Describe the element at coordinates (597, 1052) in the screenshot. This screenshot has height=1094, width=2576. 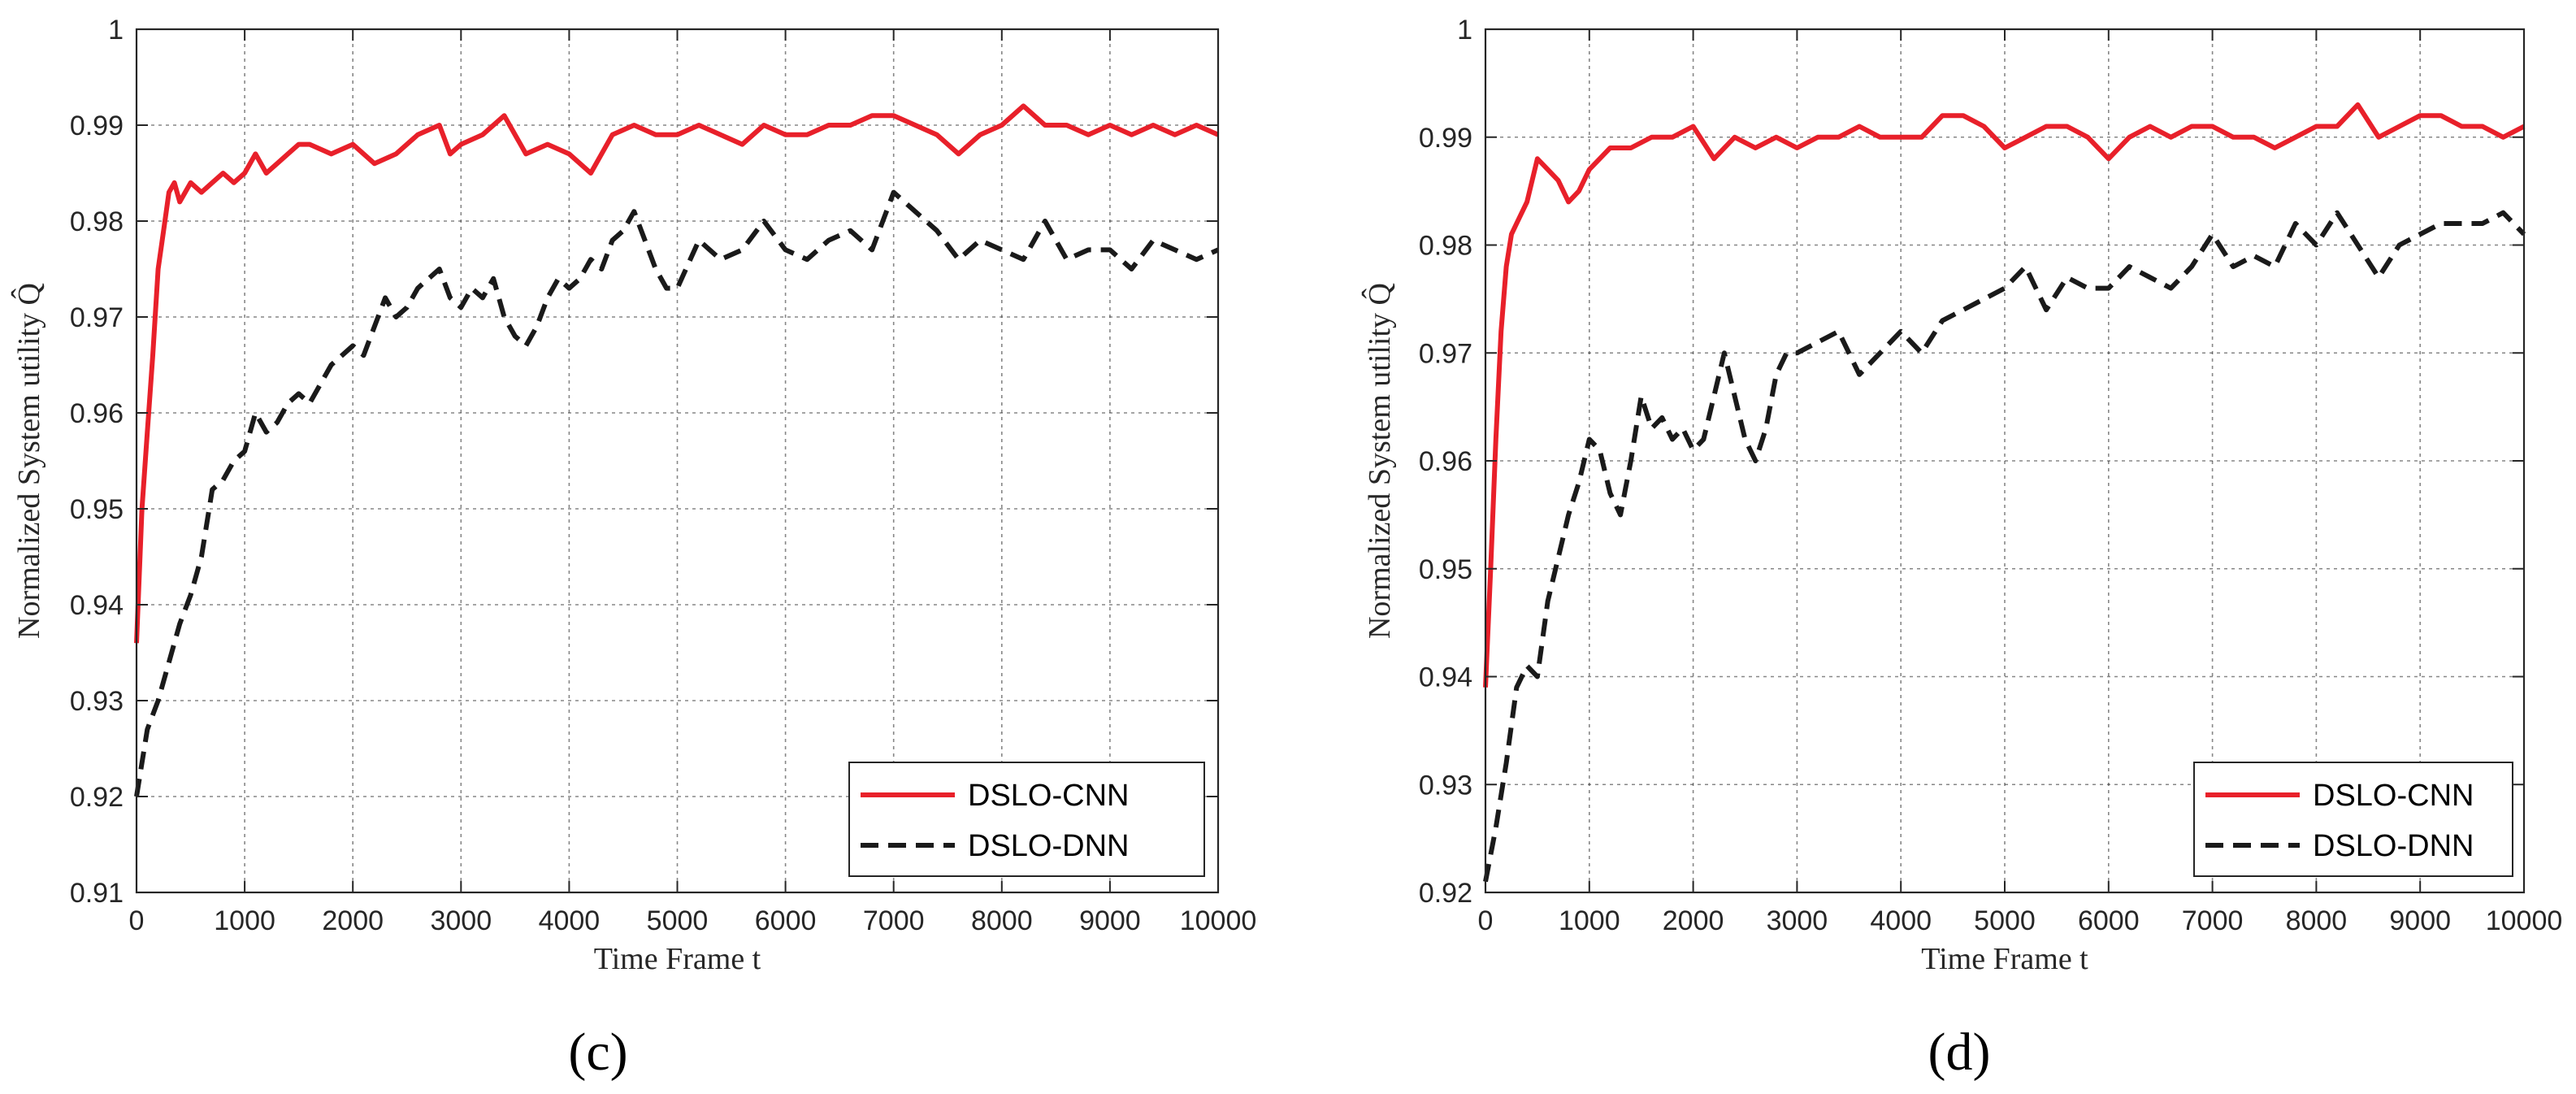
I see `panel-label: (c)` at that location.